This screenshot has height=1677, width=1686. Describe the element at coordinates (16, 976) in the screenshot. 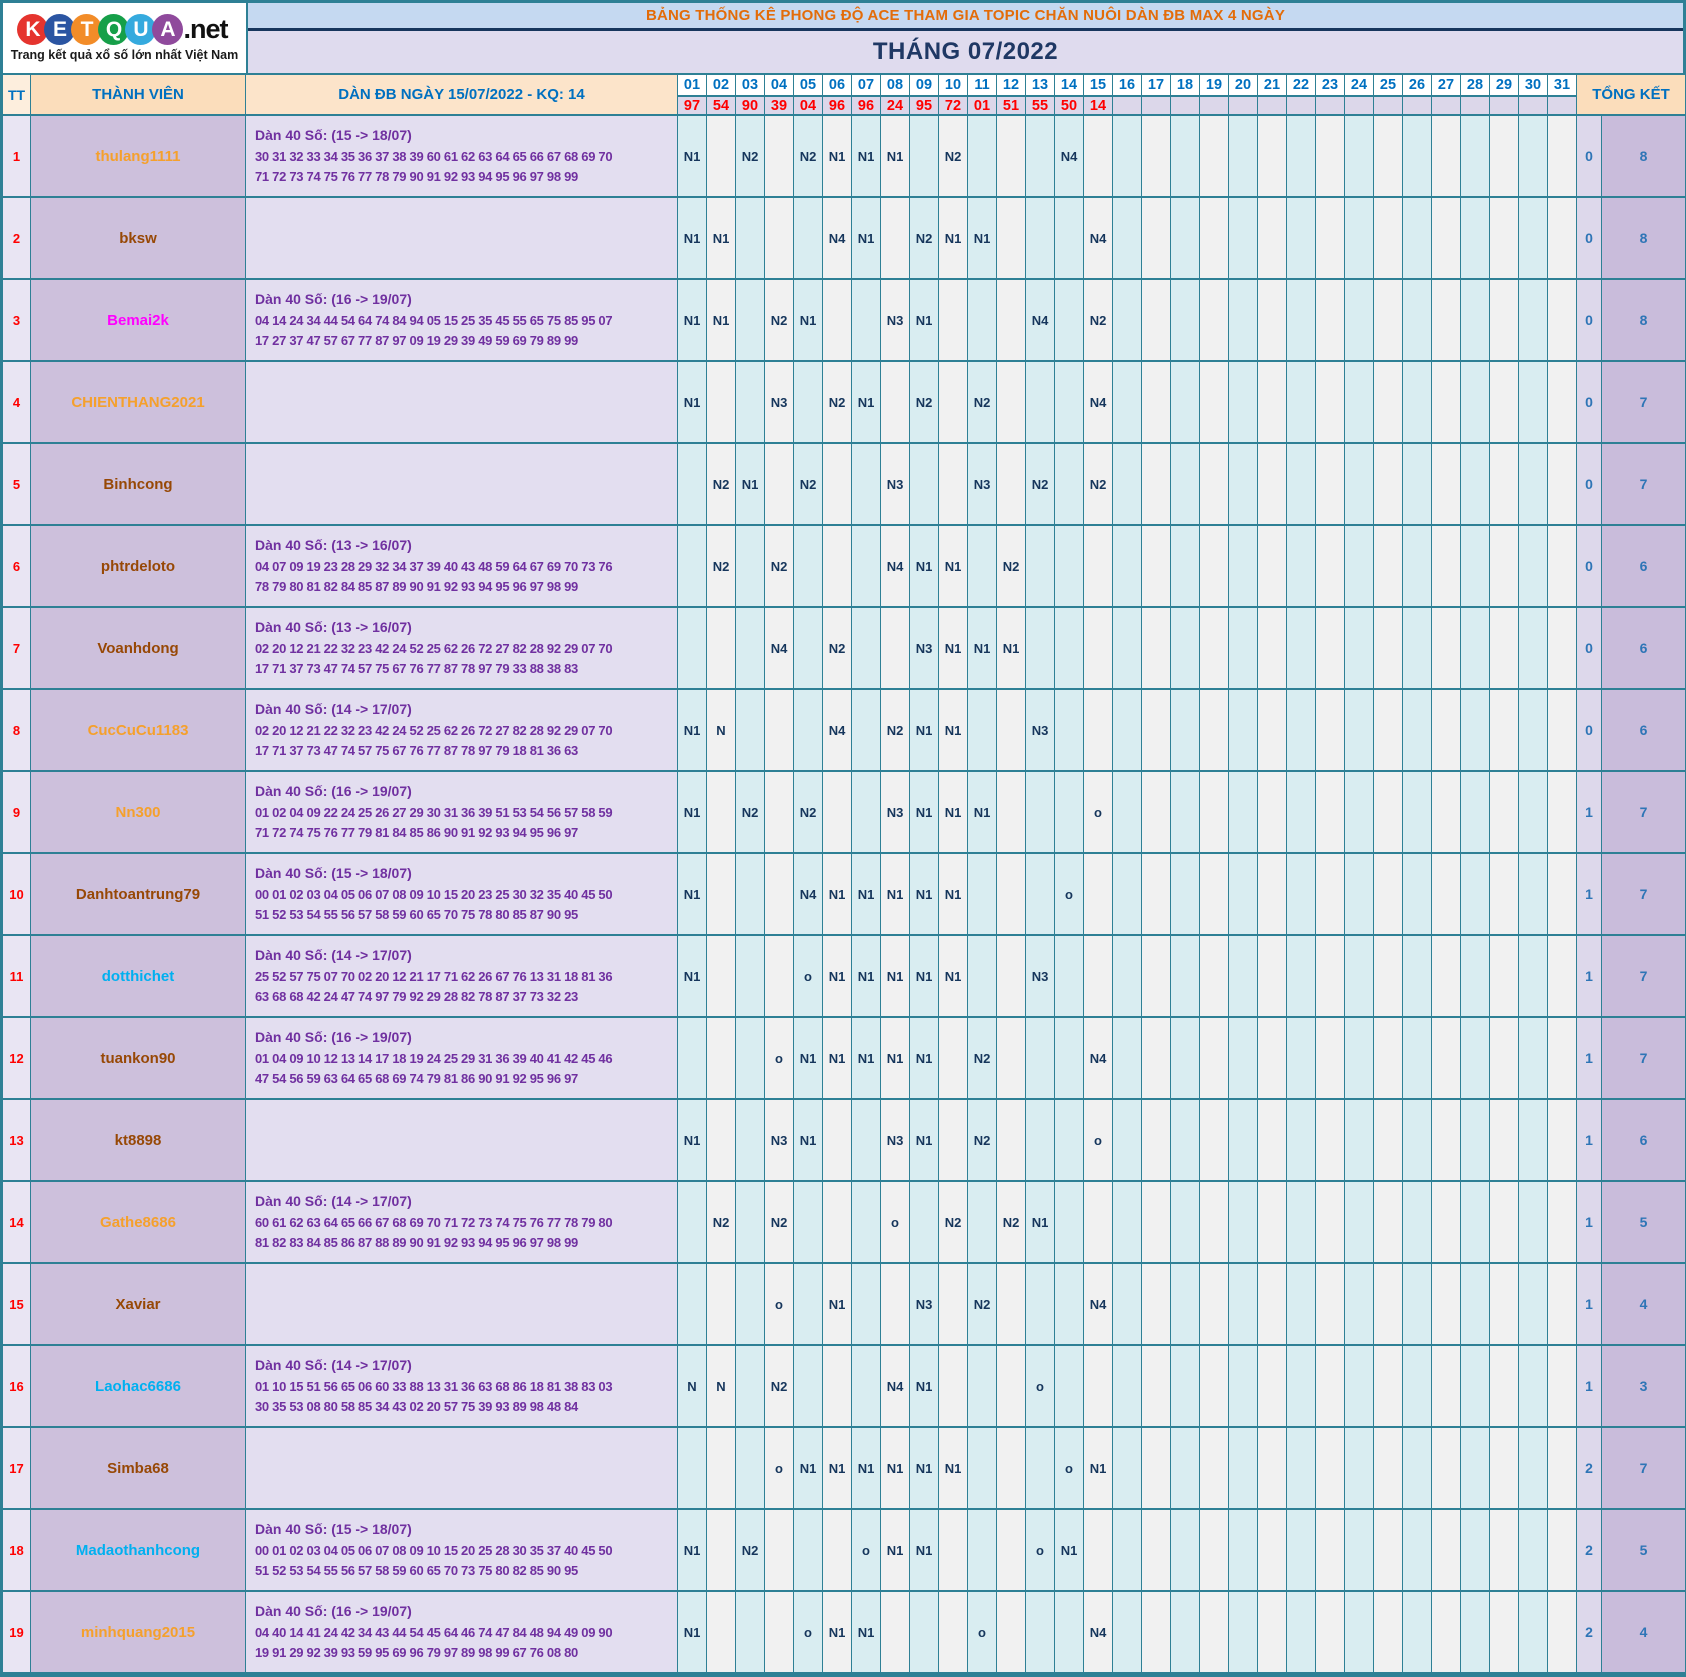

I see `row-number: 11` at that location.